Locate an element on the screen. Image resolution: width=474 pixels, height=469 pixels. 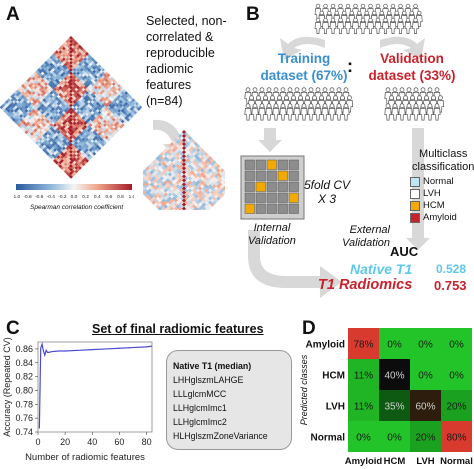
y-tick-label: 0.82 is located at coordinates (24, 377).